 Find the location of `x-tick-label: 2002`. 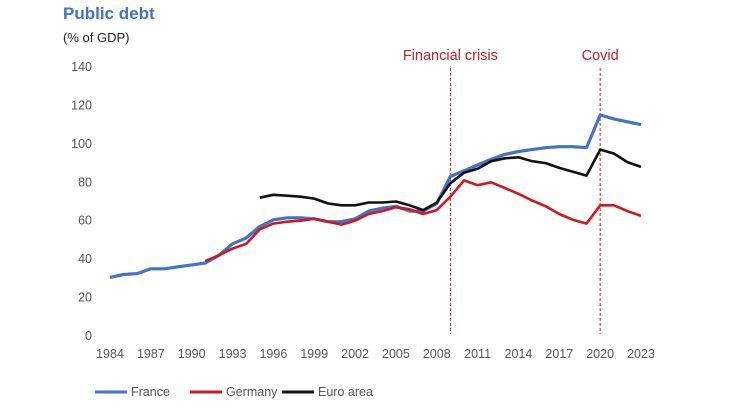

x-tick-label: 2002 is located at coordinates (355, 354).